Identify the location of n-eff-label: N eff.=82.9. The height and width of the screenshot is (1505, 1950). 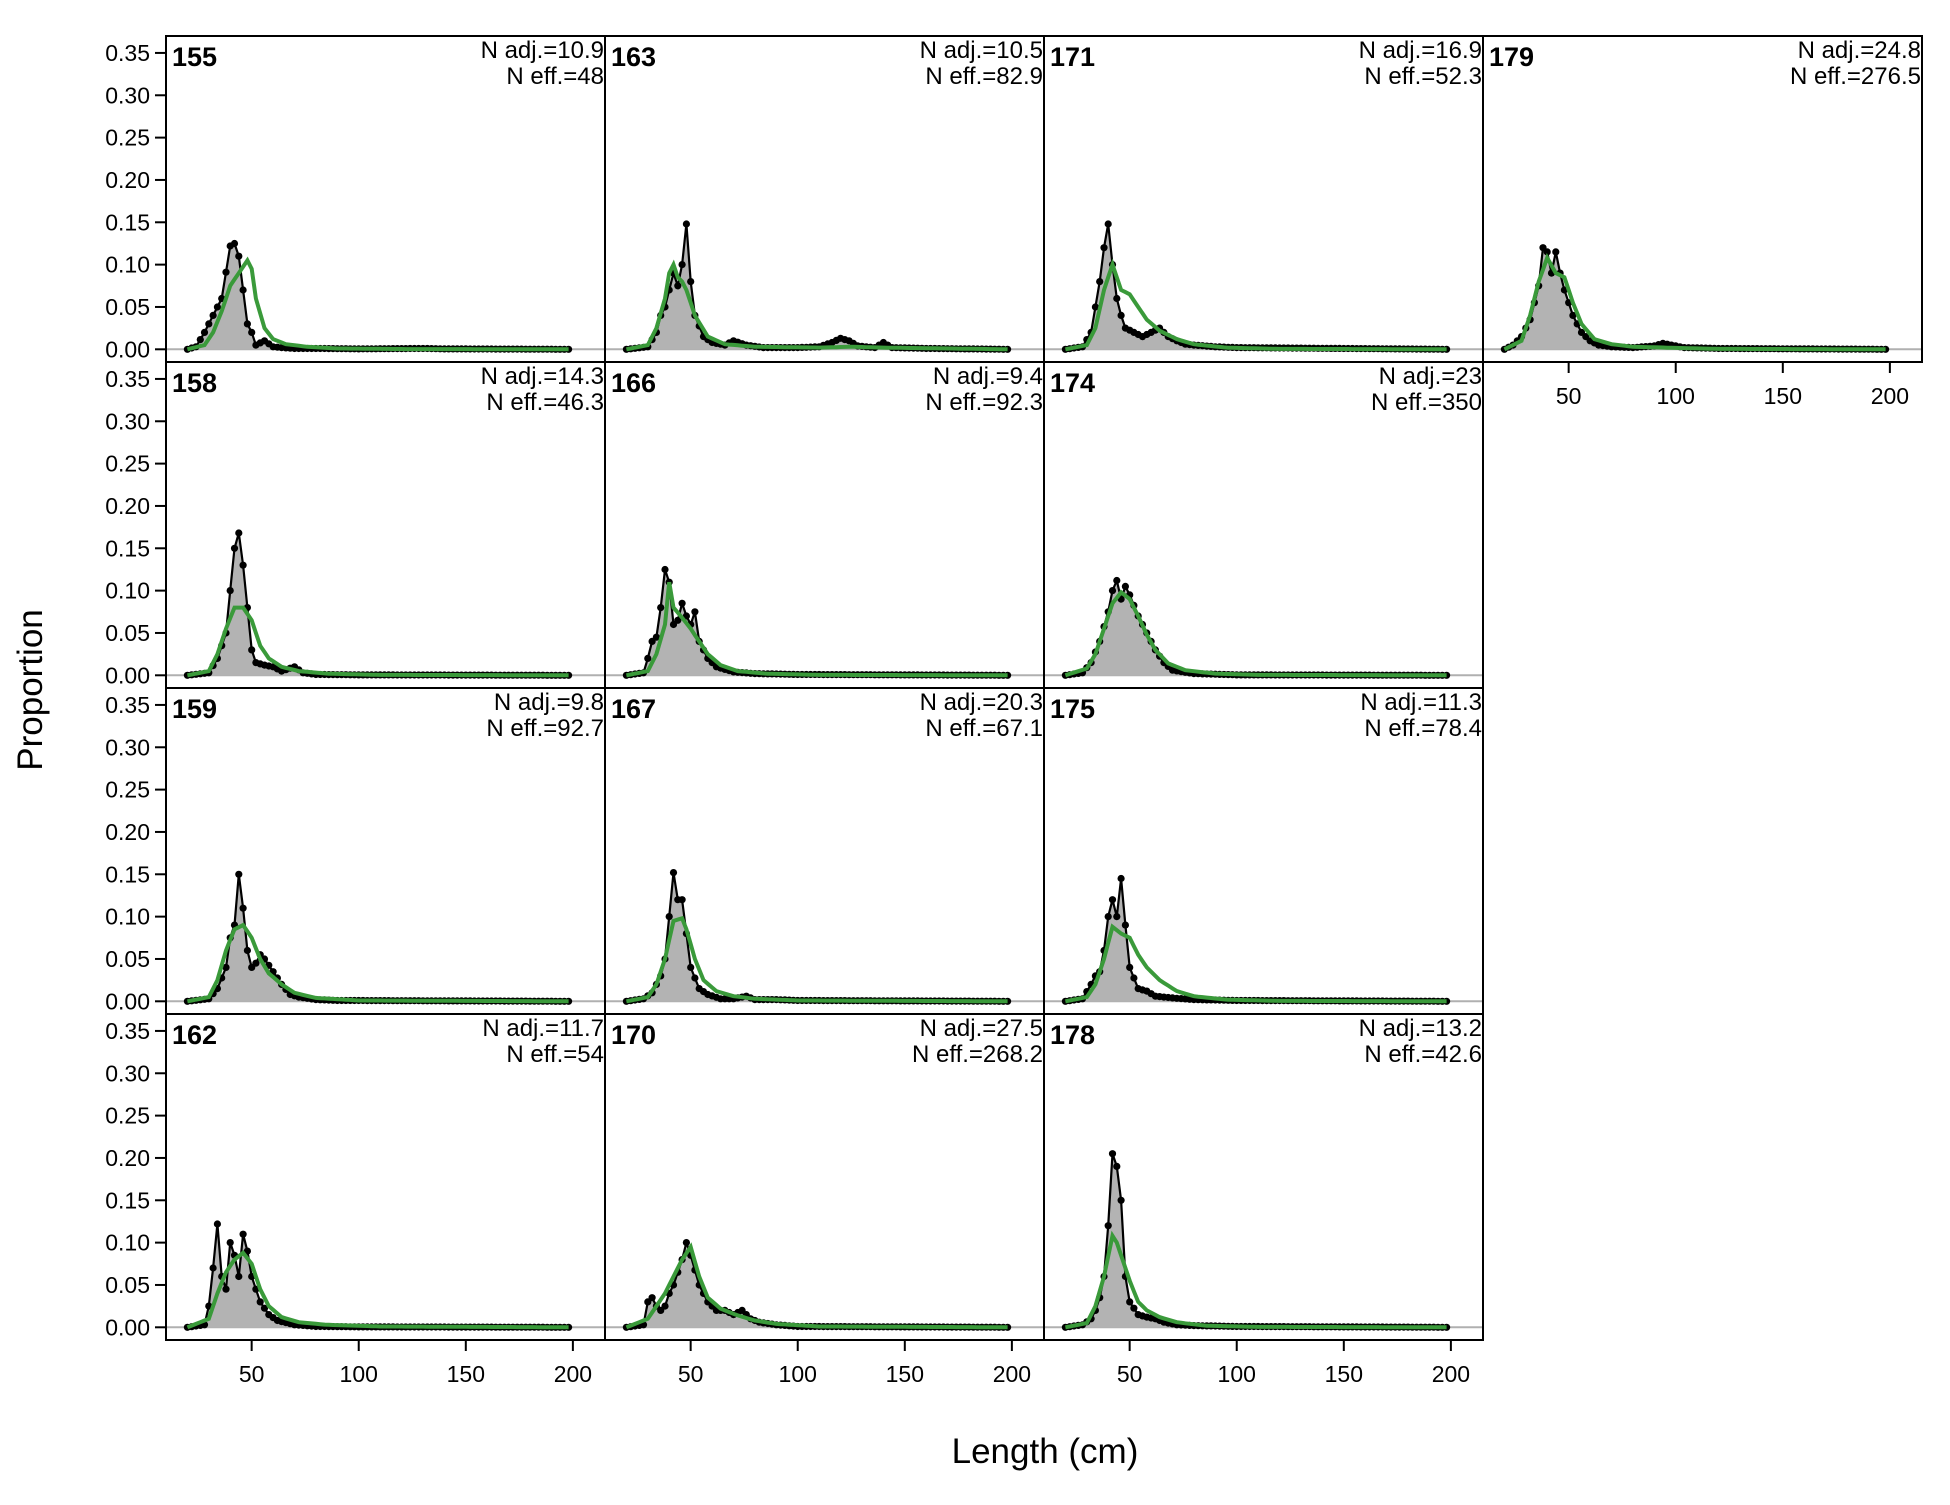
(984, 76).